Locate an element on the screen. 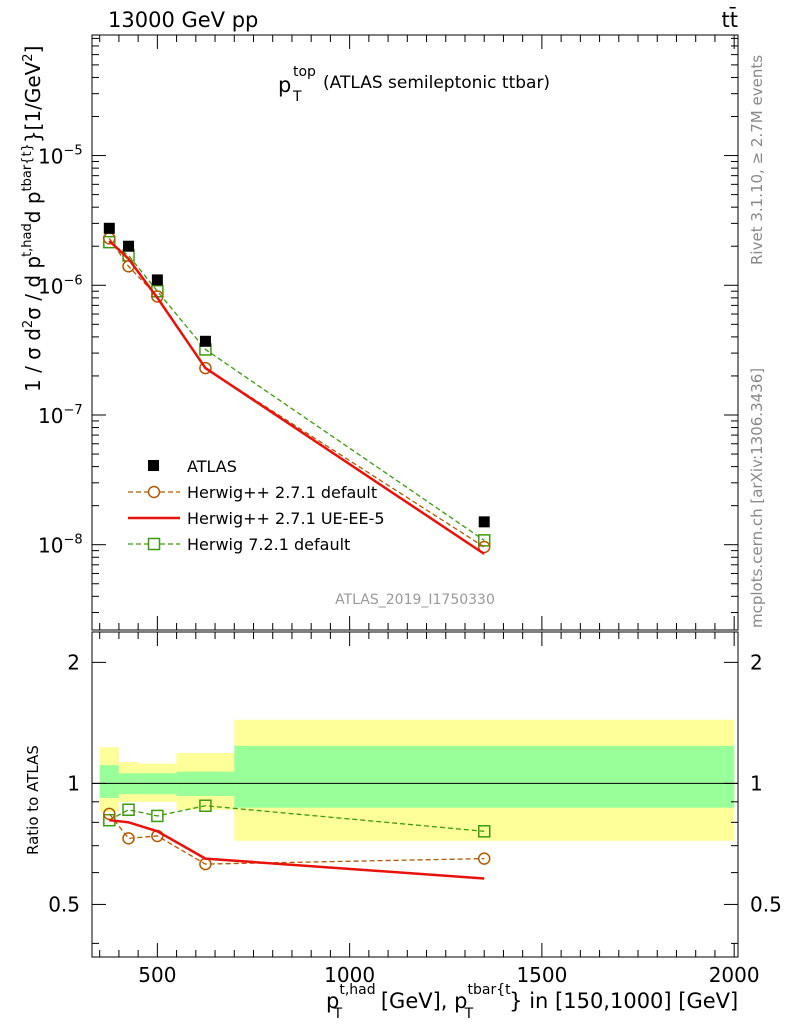  analysis-id: ATLAS_2019_I1750330 is located at coordinates (415, 600).